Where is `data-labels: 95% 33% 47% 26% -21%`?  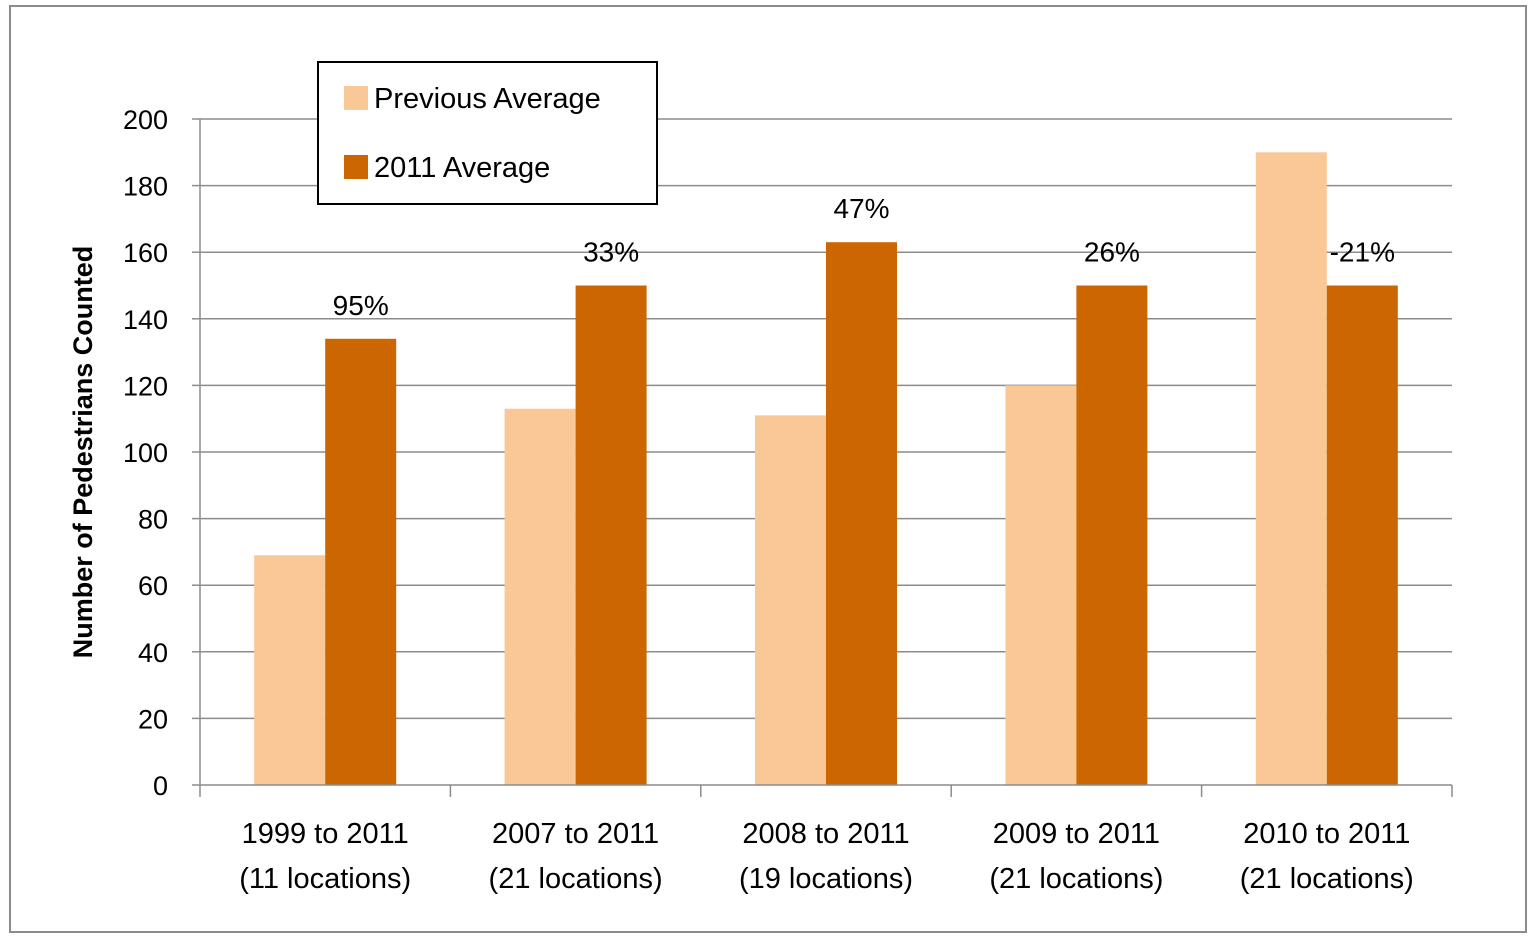 data-labels: 95% 33% 47% 26% -21% is located at coordinates (864, 257).